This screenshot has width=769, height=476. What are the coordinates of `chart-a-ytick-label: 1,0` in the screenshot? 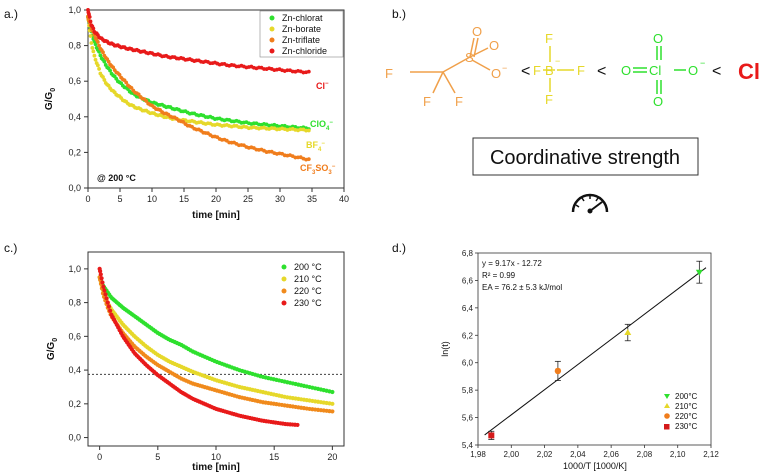 It's located at (74, 10).